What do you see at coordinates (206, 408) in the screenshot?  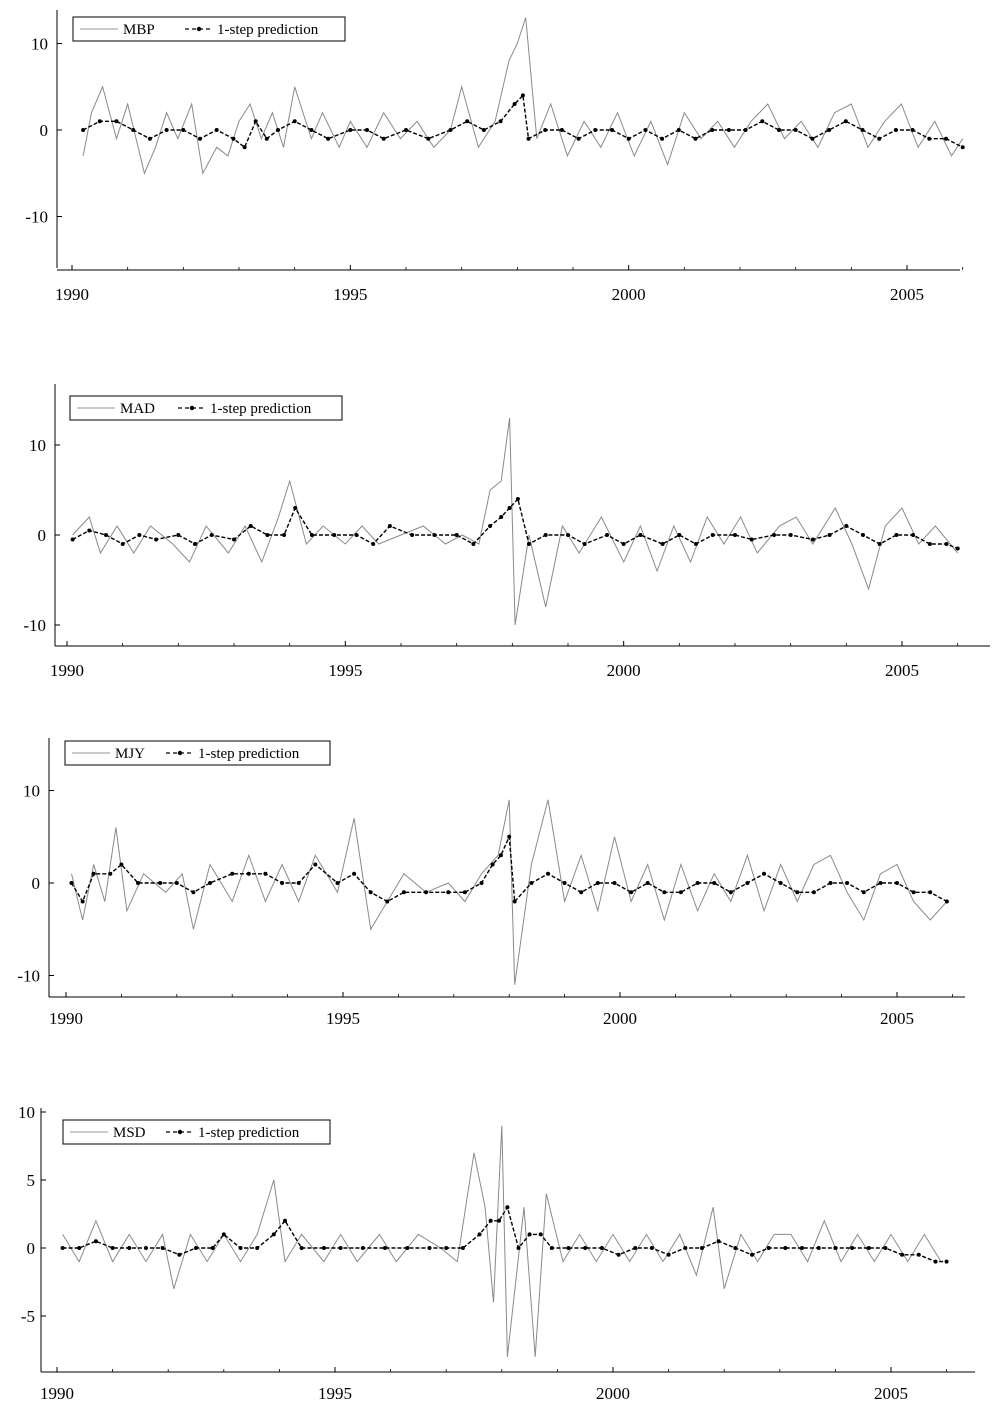 I see `legend-mad: MAD 1-step prediction` at bounding box center [206, 408].